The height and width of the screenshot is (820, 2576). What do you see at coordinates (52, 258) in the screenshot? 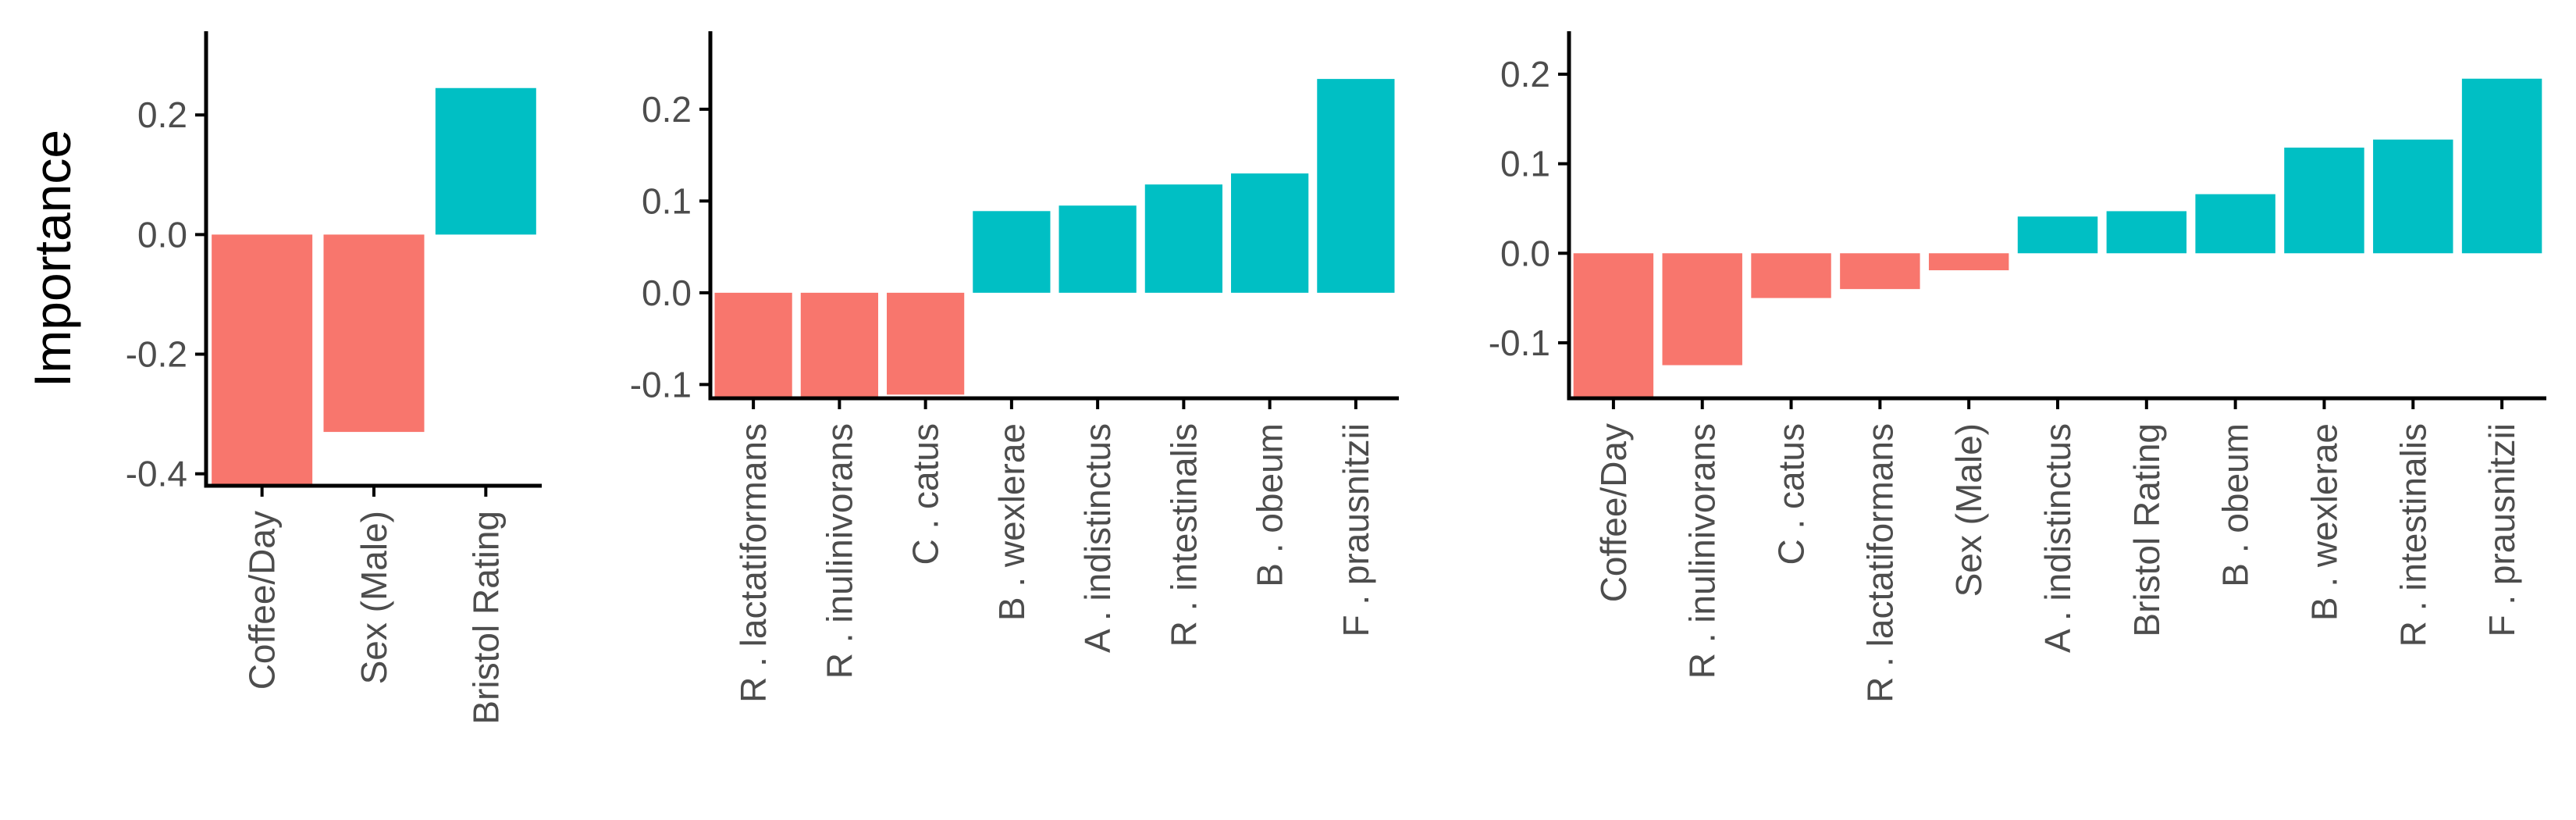
I see `y-axis-title: Importance` at bounding box center [52, 258].